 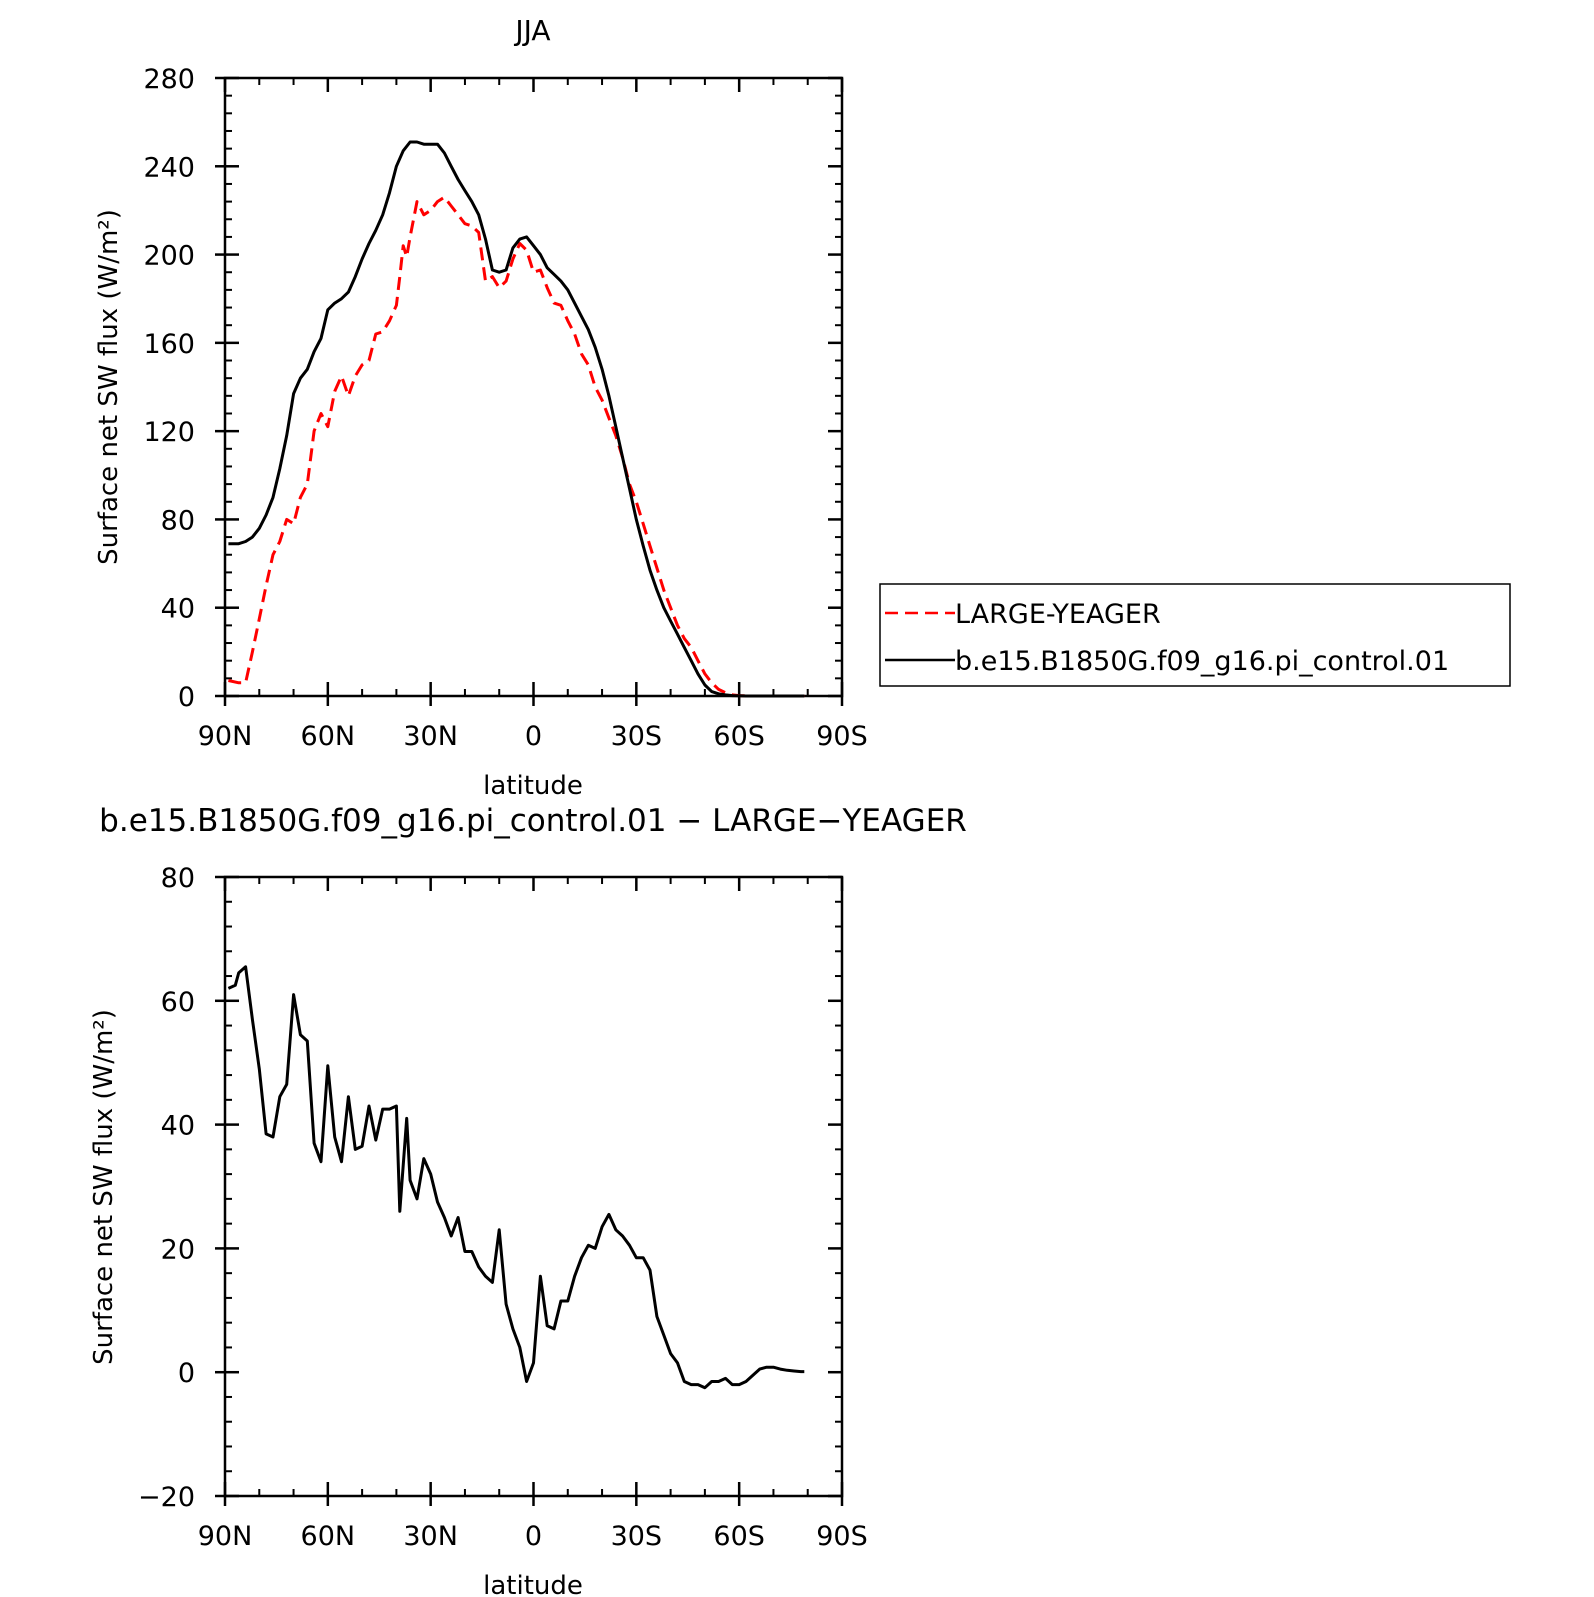 What do you see at coordinates (430, 736) in the screenshot?
I see `top-x-tick-label: 30N` at bounding box center [430, 736].